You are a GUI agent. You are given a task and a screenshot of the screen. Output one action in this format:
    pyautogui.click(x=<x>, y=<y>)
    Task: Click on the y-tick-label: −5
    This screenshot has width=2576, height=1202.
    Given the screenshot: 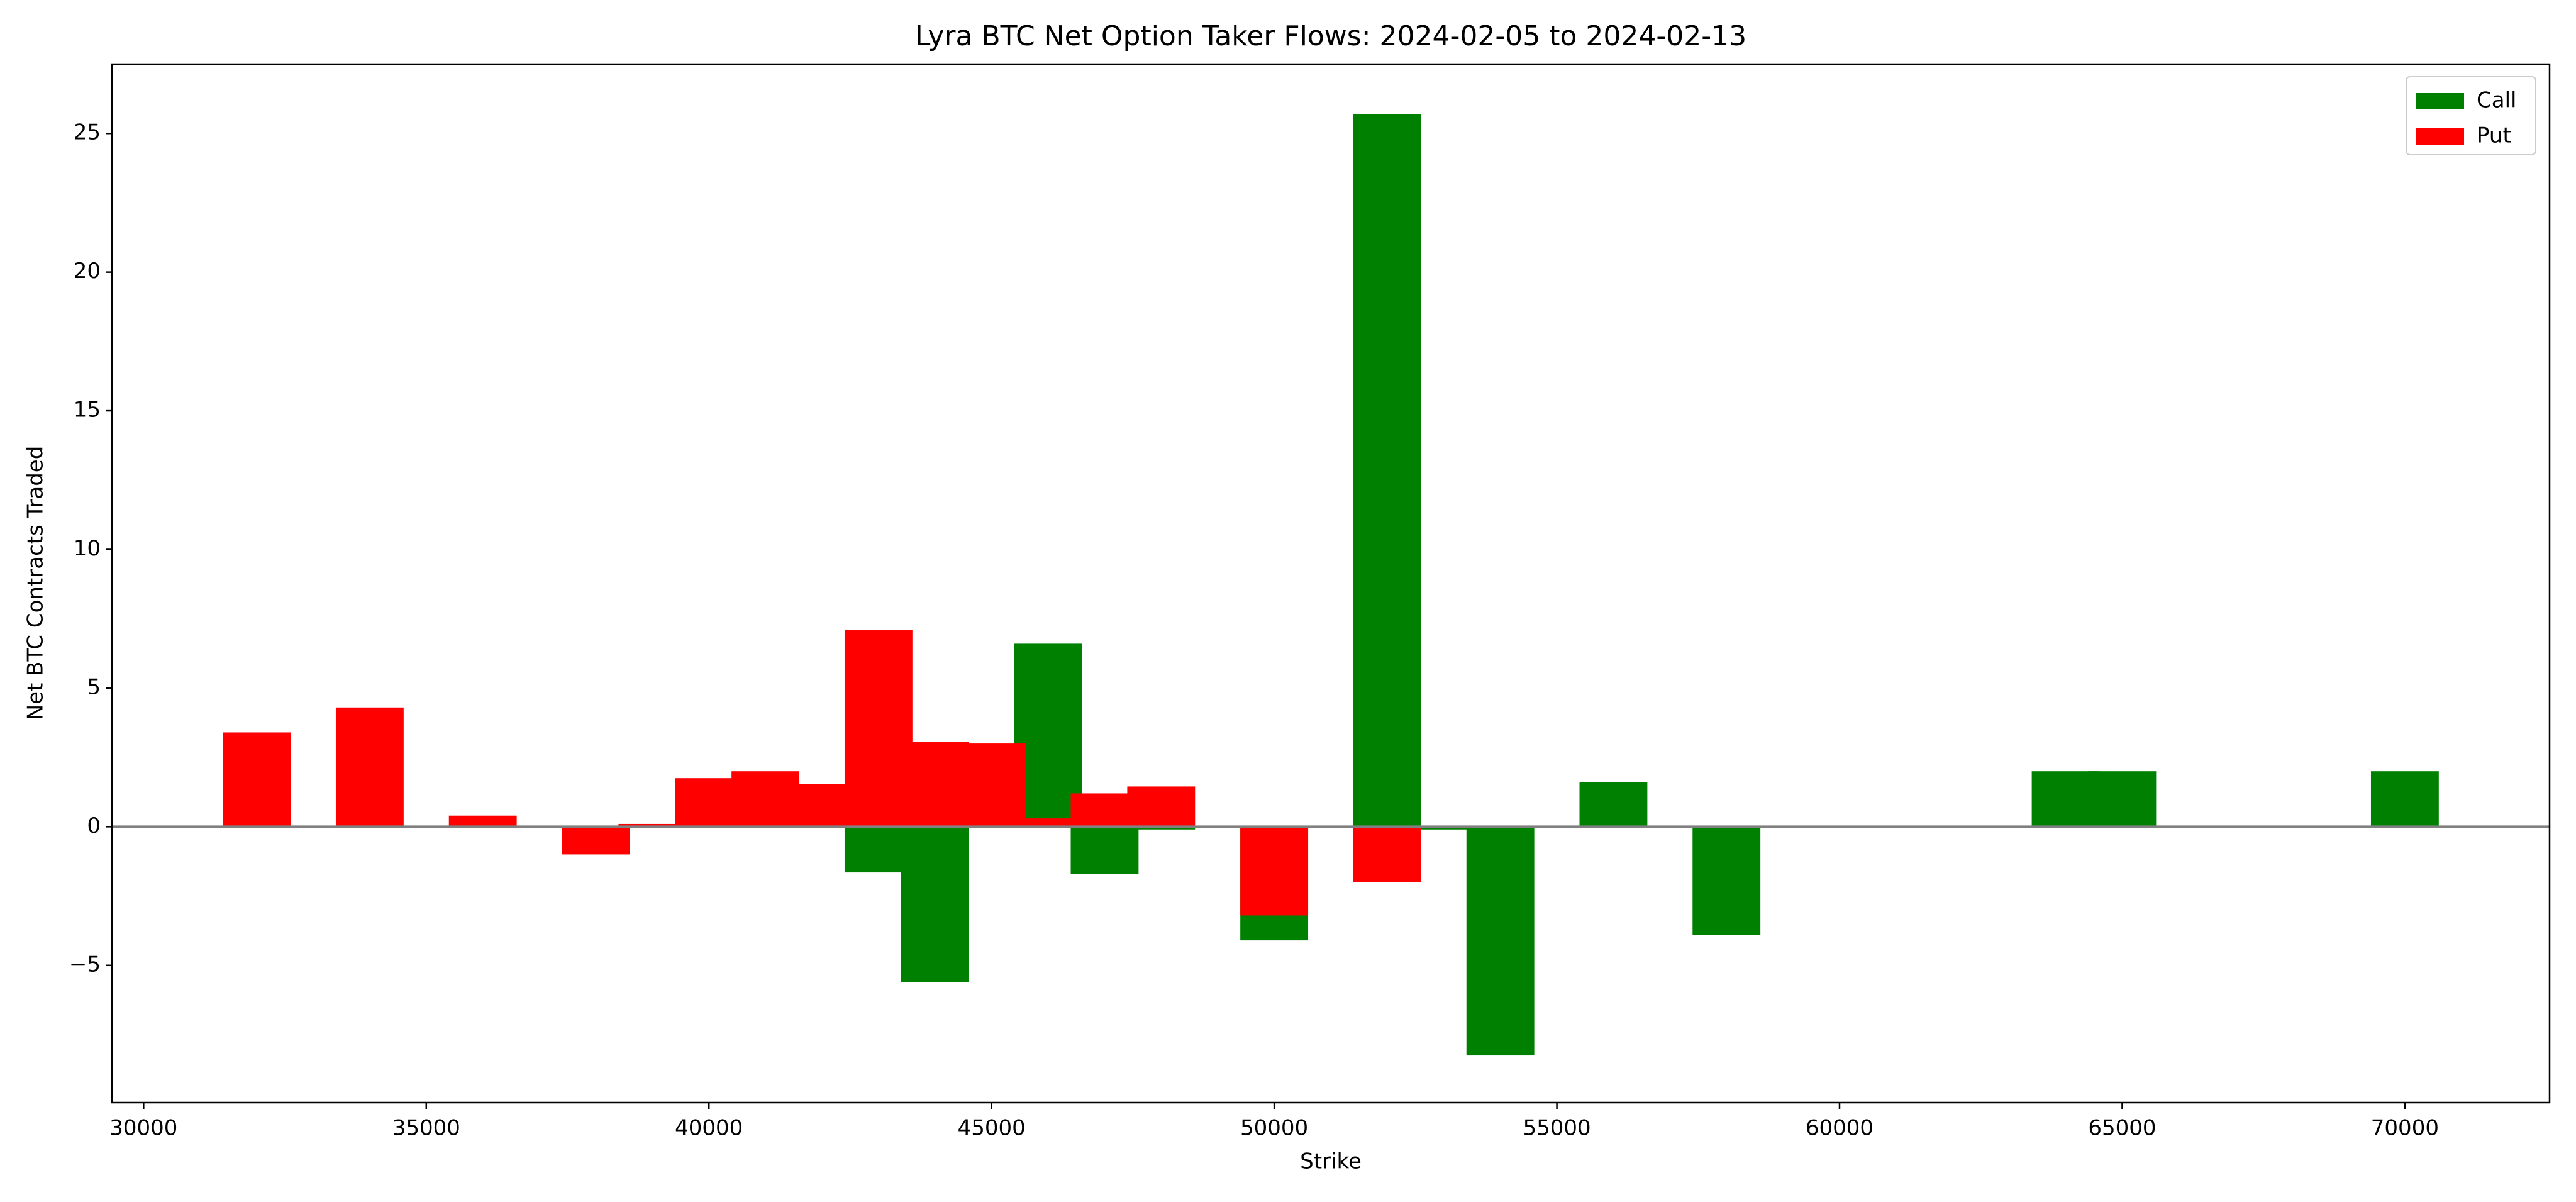 What is the action you would take?
    pyautogui.click(x=85, y=964)
    